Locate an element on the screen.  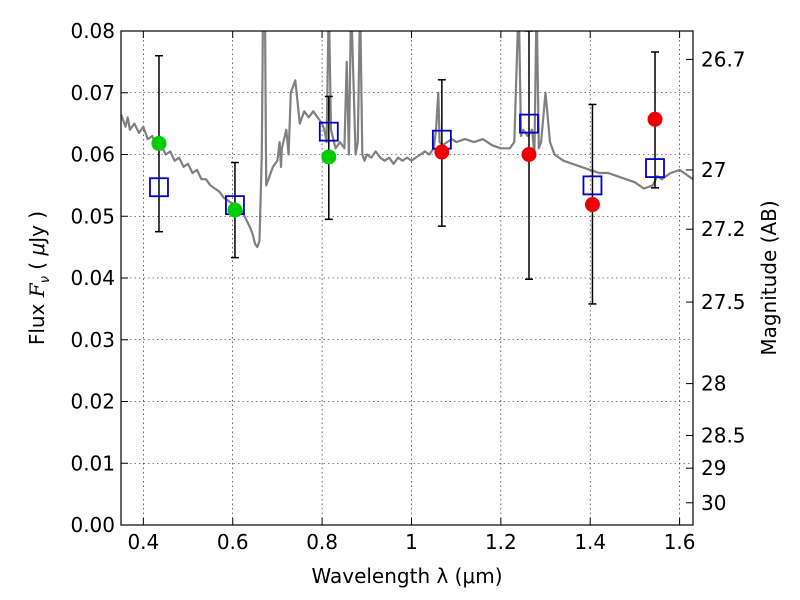
y-tick-label: 0.01 is located at coordinates (92, 463).